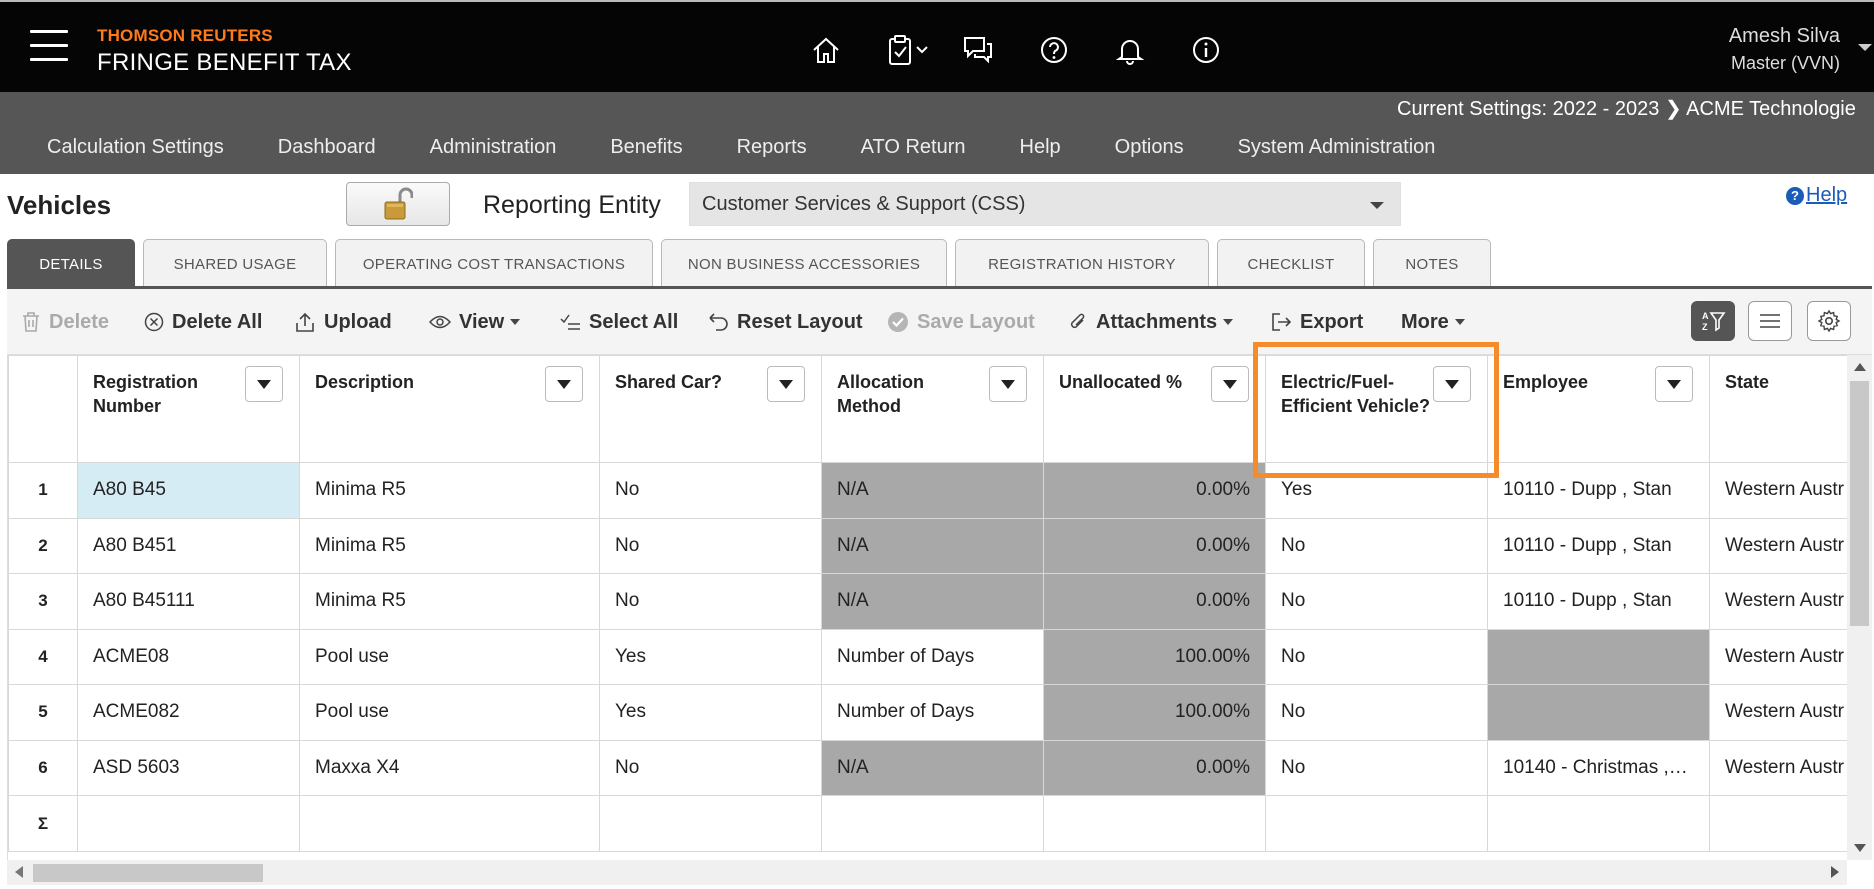 The image size is (1874, 889). What do you see at coordinates (65, 322) in the screenshot?
I see `delete-button: Delete` at bounding box center [65, 322].